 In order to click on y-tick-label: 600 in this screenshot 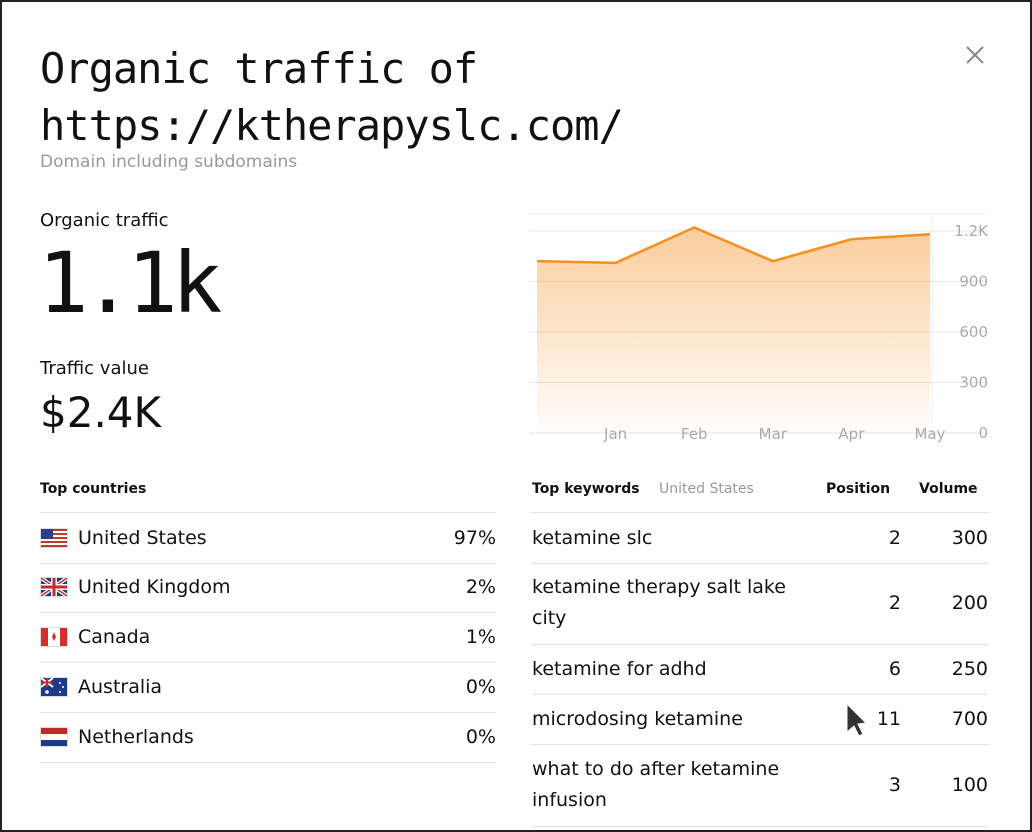, I will do `click(973, 332)`.